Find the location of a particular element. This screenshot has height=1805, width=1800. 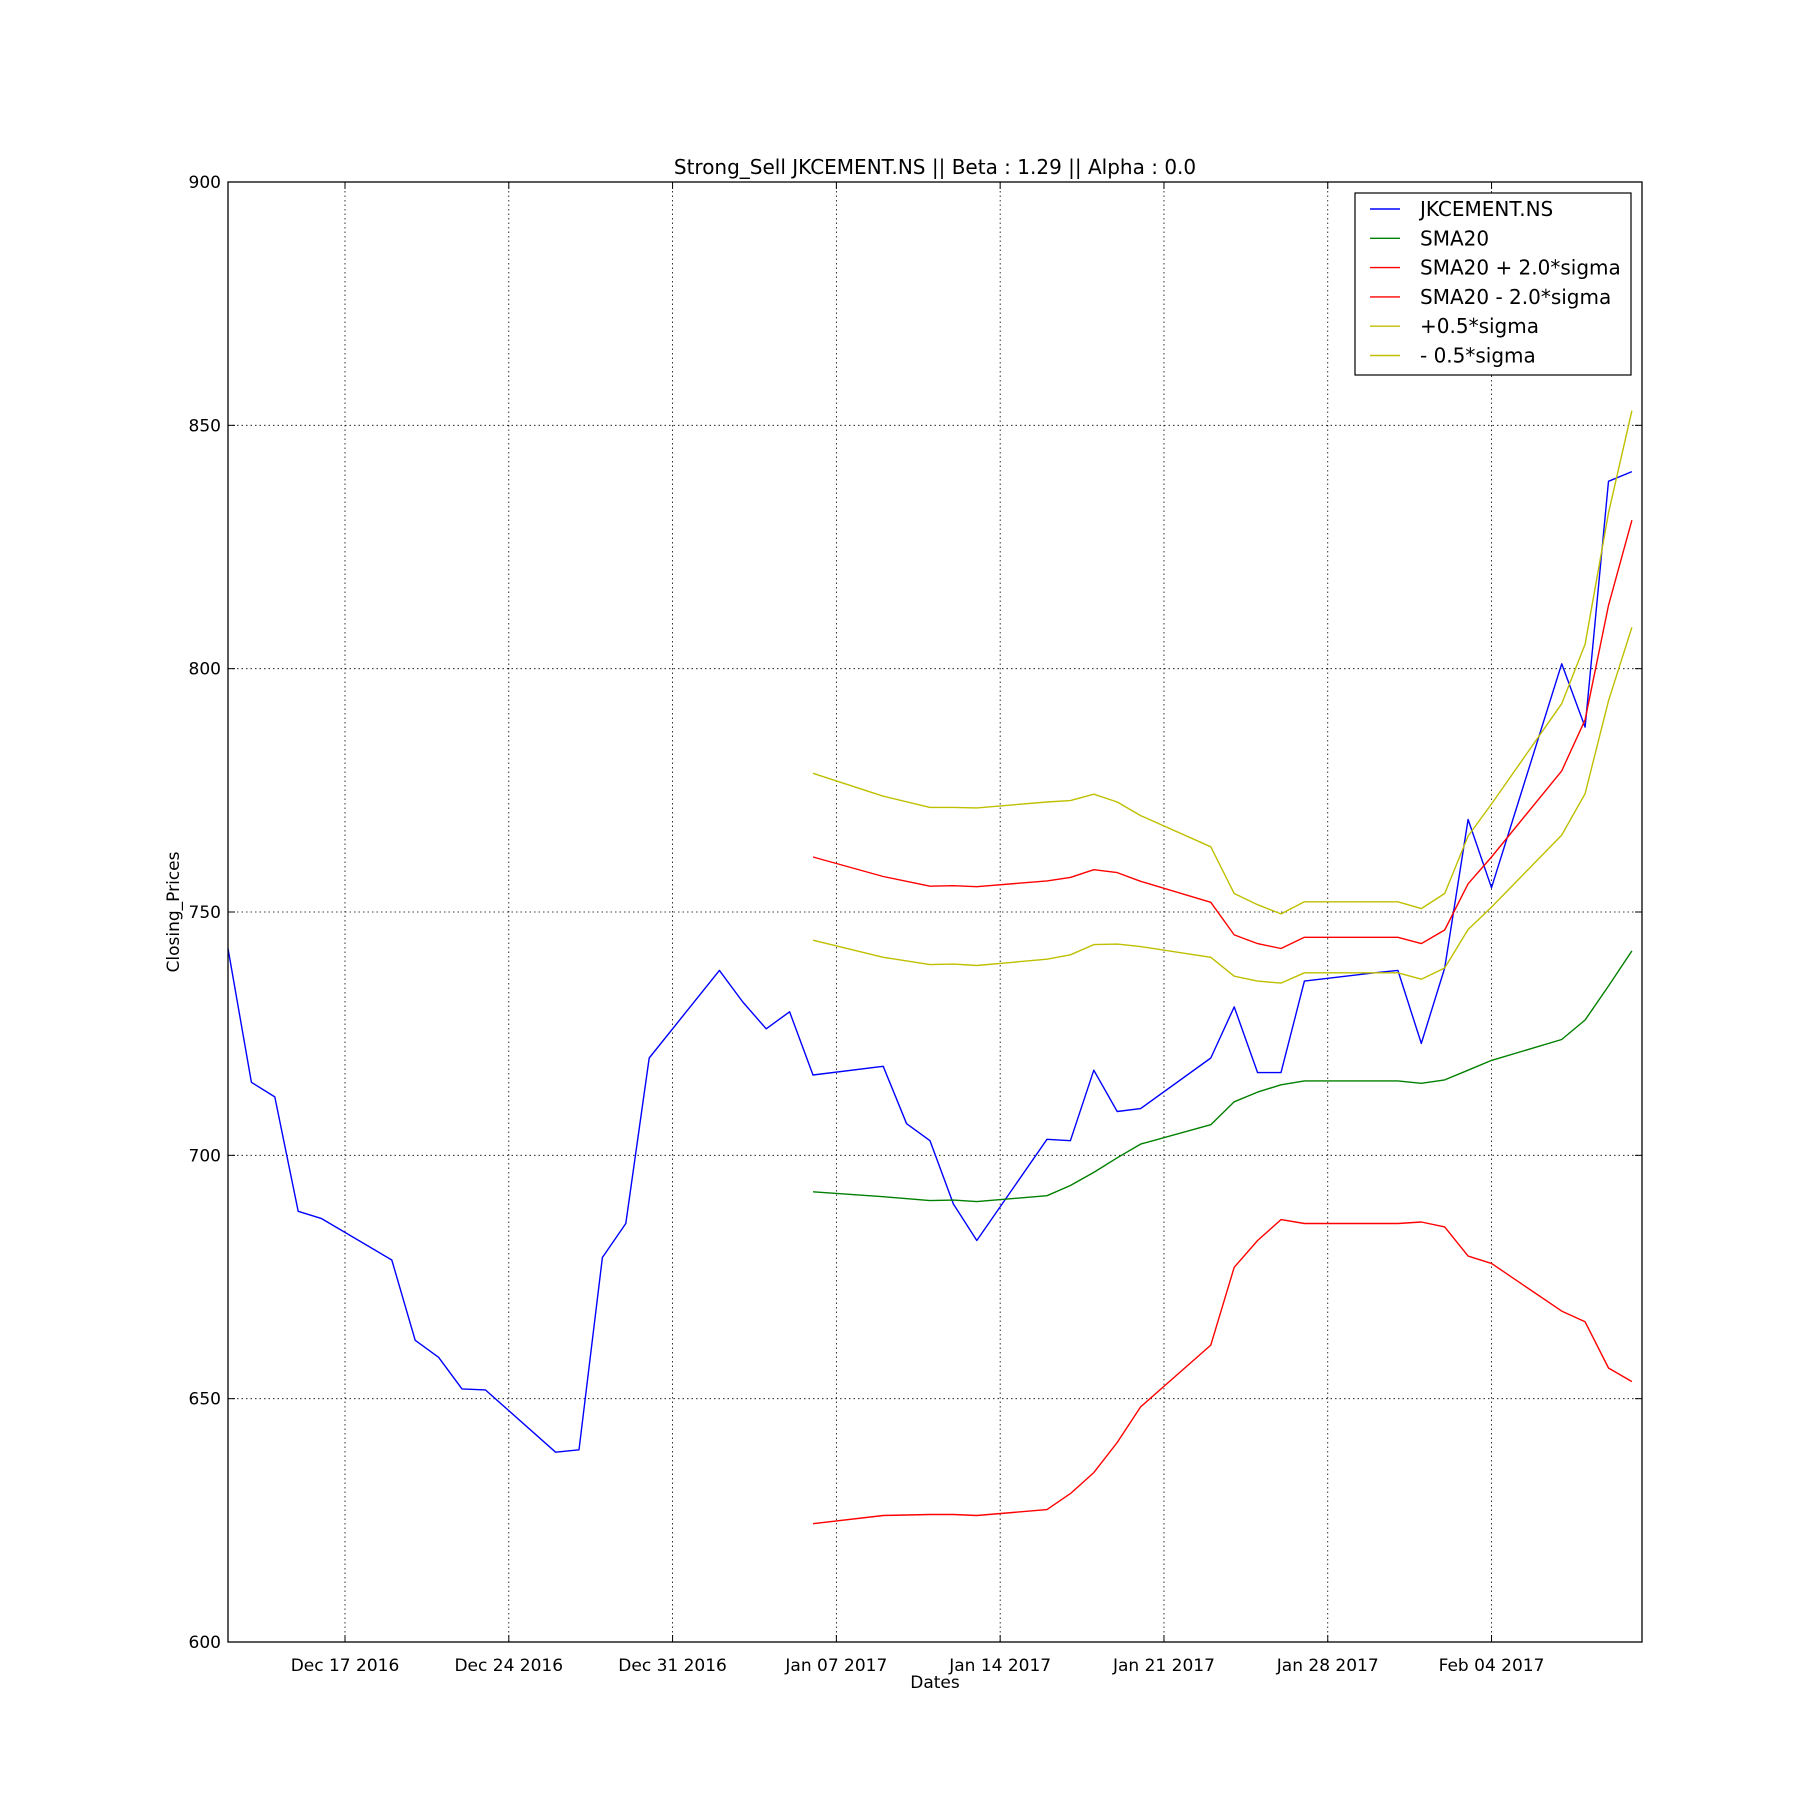

y-tick-label: 600 is located at coordinates (205, 1643).